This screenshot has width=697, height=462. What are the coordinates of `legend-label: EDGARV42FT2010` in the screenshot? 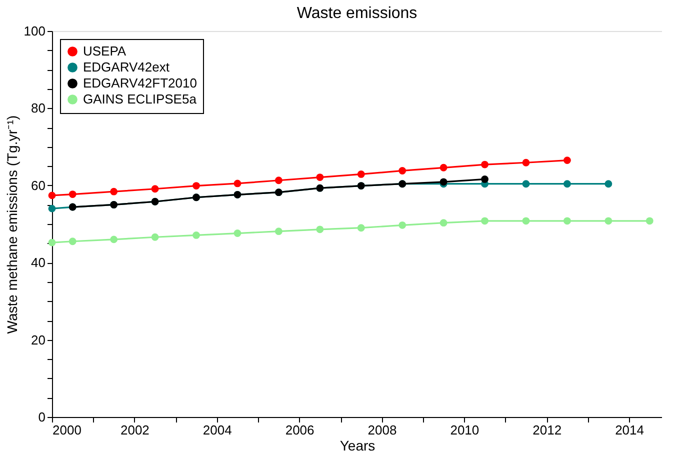 It's located at (140, 83).